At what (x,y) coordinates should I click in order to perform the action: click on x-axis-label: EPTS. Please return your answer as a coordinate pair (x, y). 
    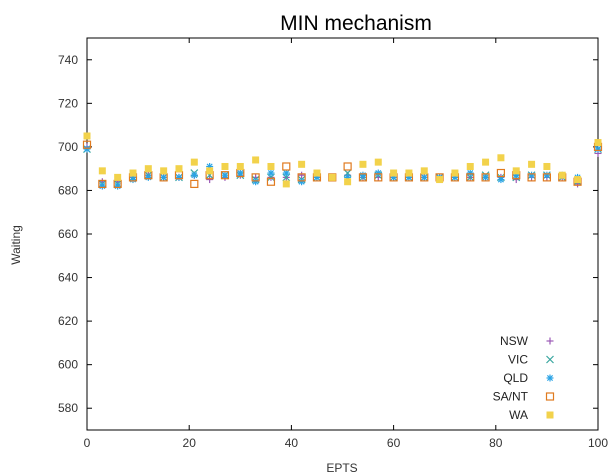
    Looking at the image, I should click on (341, 468).